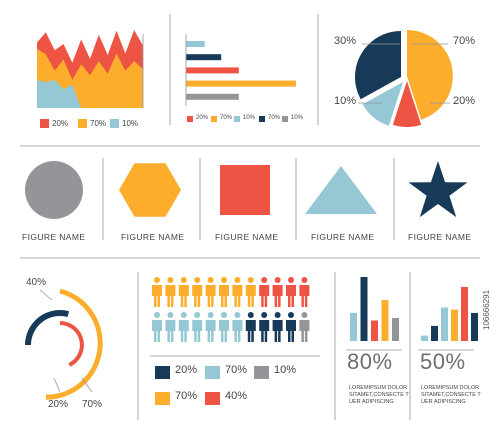  Describe the element at coordinates (236, 396) in the screenshot. I see `picto-legend-label-4: 40%` at that location.